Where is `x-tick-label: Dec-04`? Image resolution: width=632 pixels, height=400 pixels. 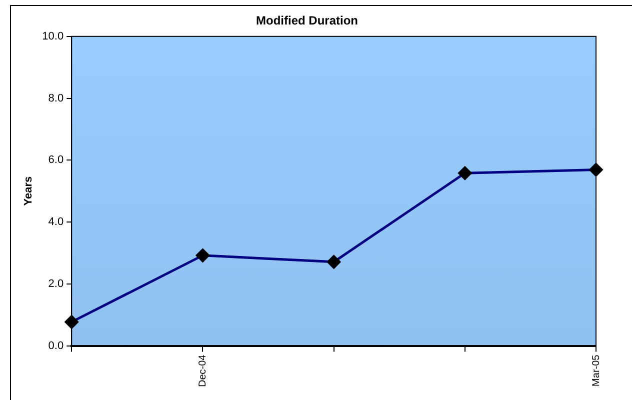 x-tick-label: Dec-04 is located at coordinates (202, 371).